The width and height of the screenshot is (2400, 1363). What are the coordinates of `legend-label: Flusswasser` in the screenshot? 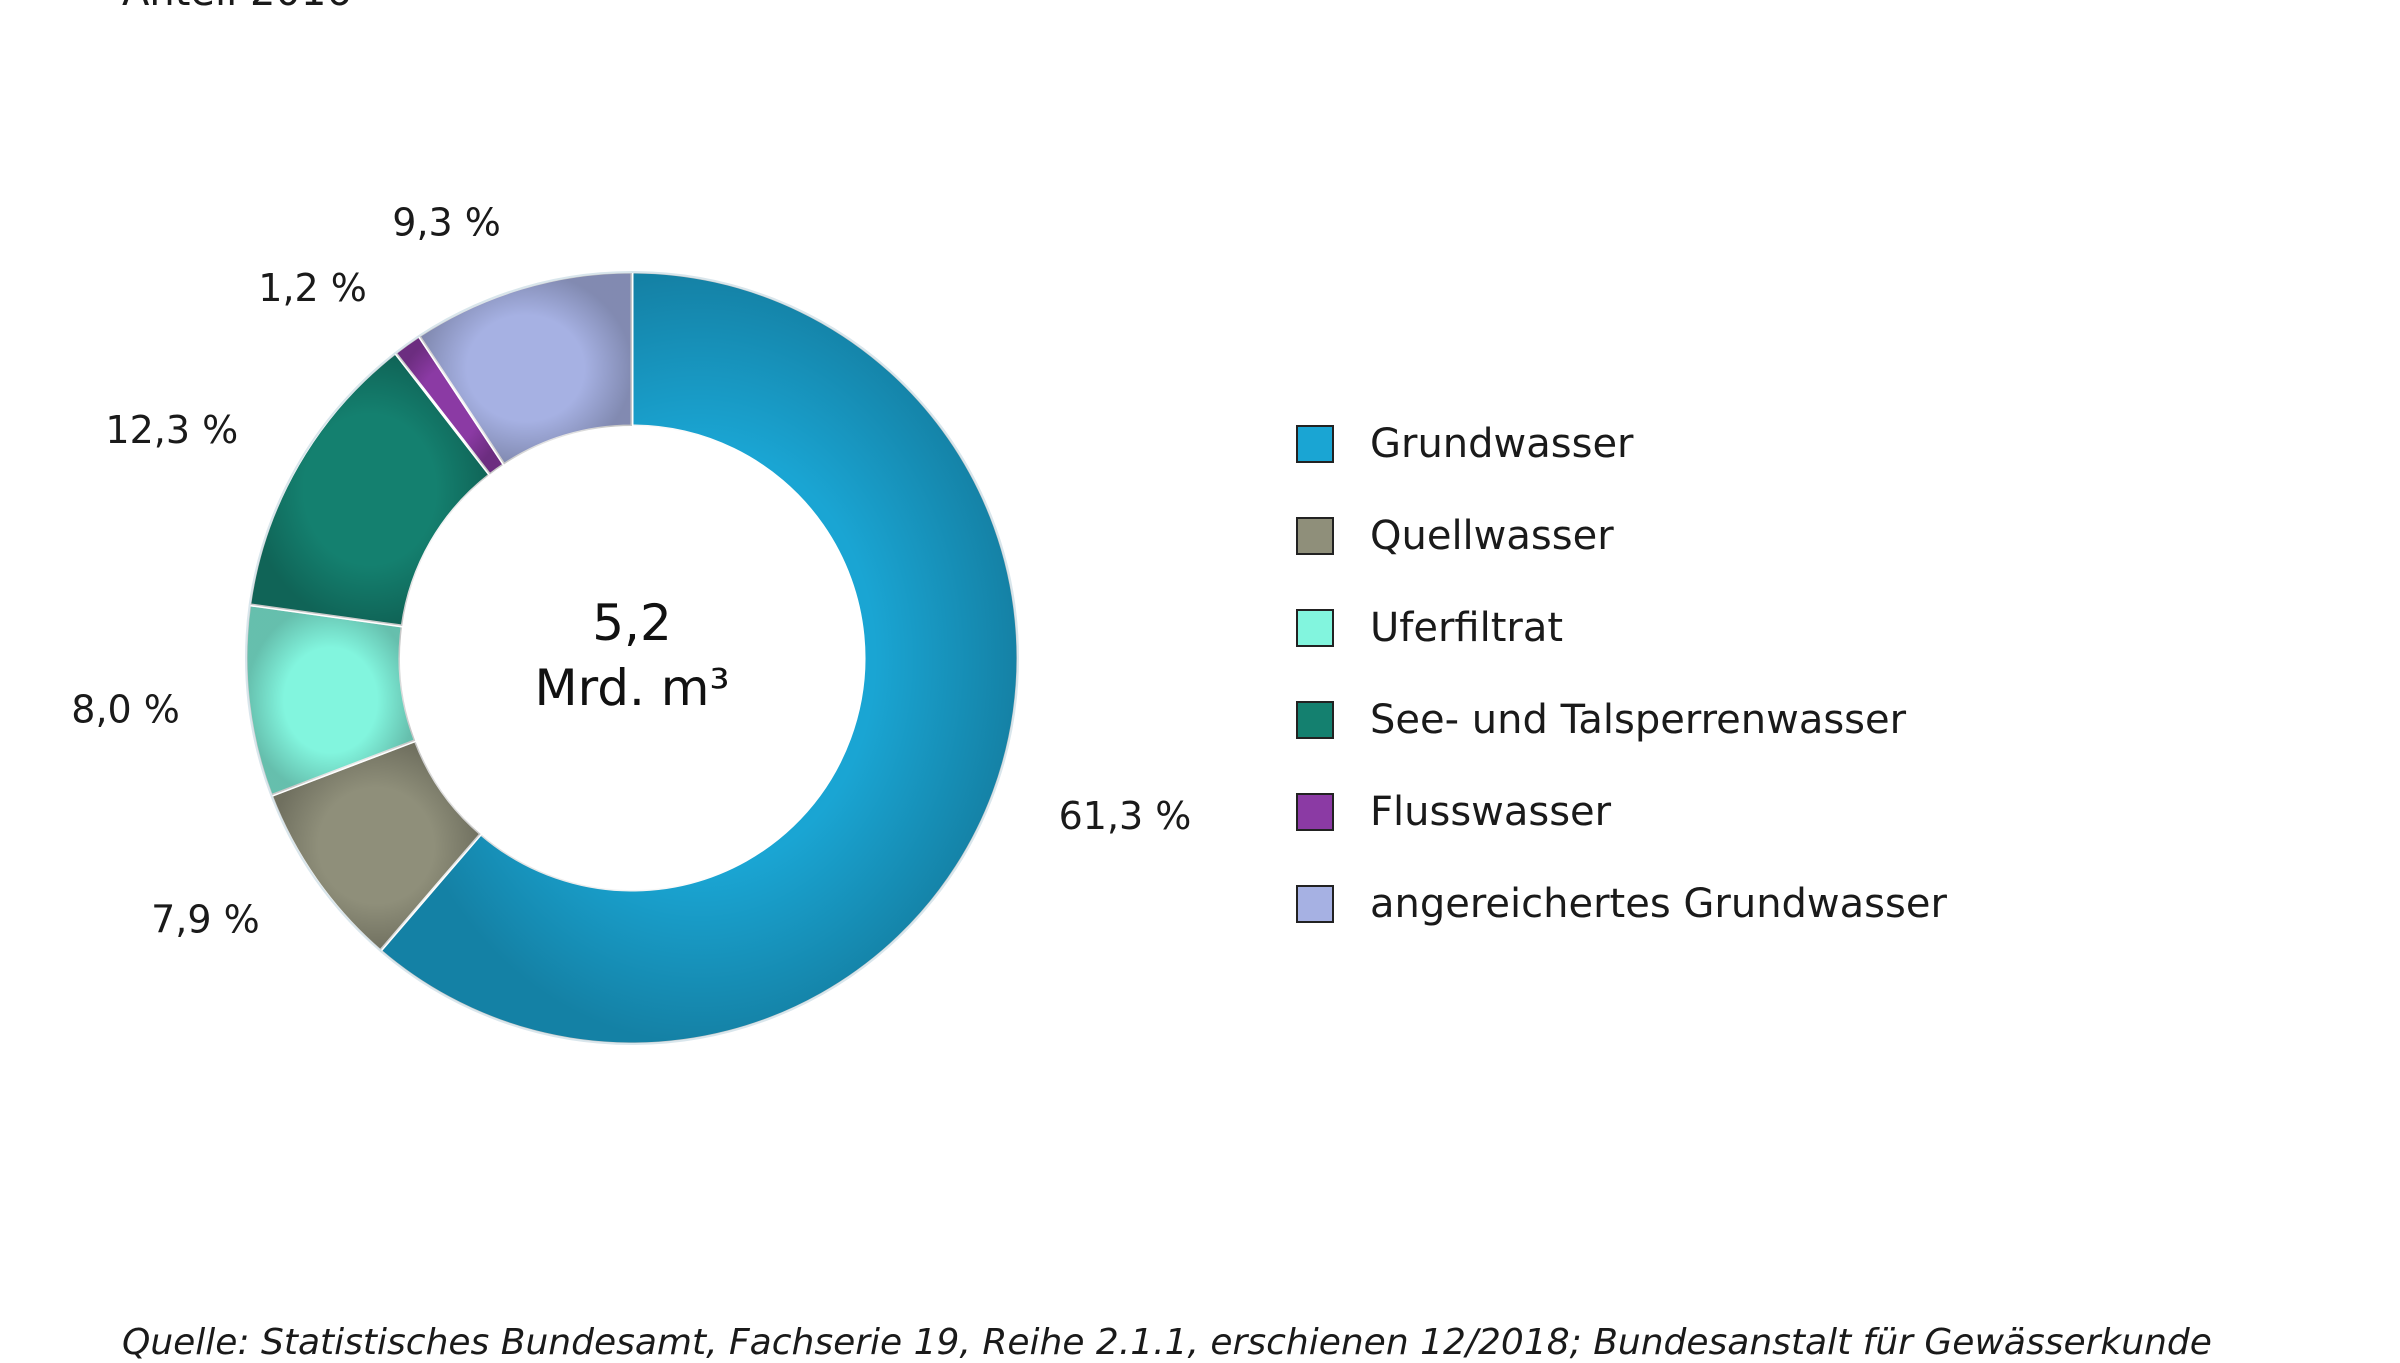 It's located at (1491, 812).